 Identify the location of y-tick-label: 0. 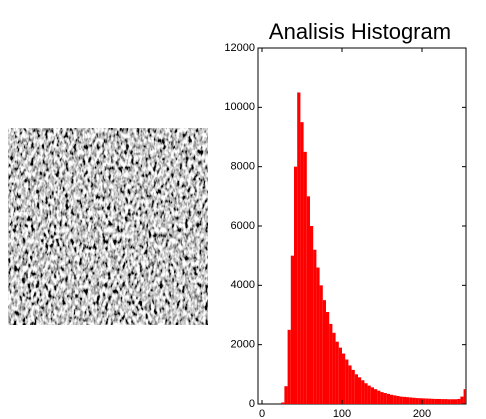
(252, 404).